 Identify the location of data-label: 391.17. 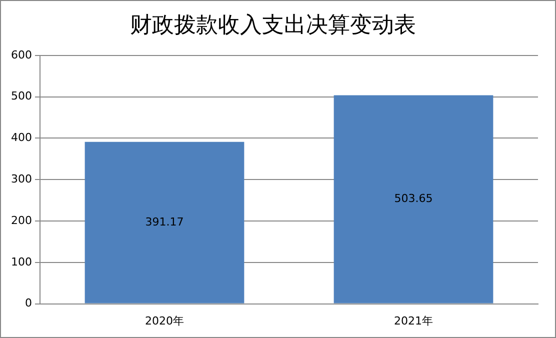
(164, 221).